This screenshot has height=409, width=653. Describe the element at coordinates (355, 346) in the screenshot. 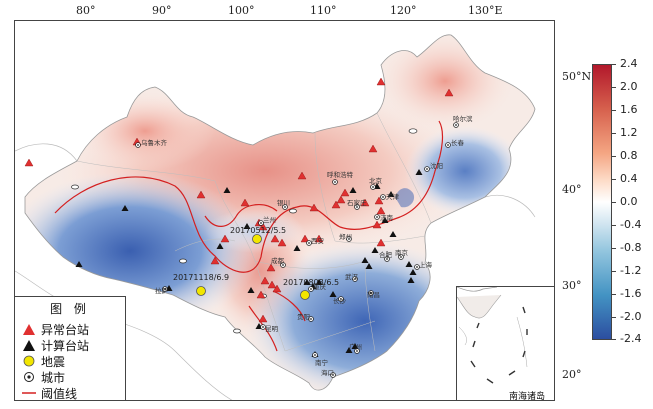

I see `city-label: 广州` at that location.